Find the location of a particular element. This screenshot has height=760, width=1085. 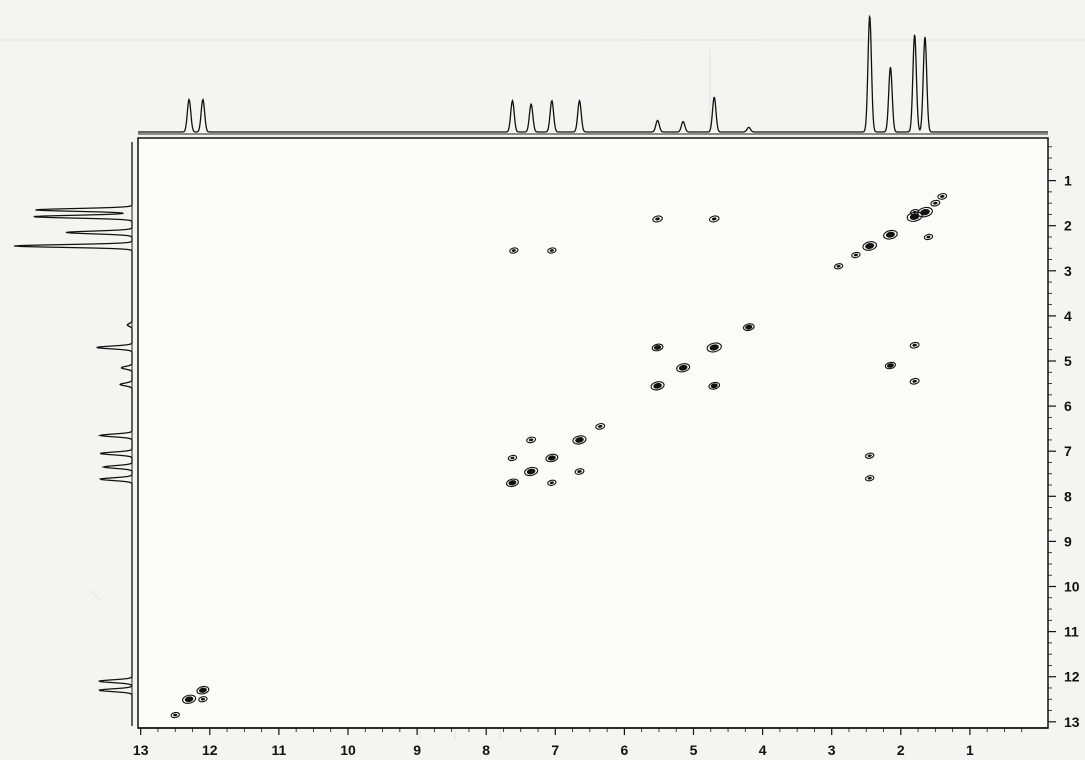

x-tick-label: 4 is located at coordinates (763, 750).